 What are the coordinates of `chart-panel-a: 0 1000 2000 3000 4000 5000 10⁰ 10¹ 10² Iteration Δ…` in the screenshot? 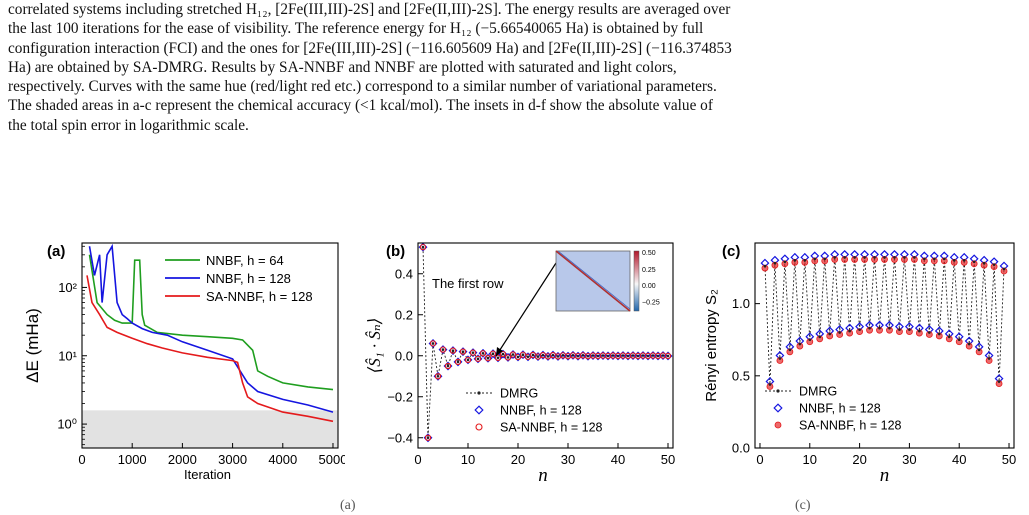 It's located at (184, 362).